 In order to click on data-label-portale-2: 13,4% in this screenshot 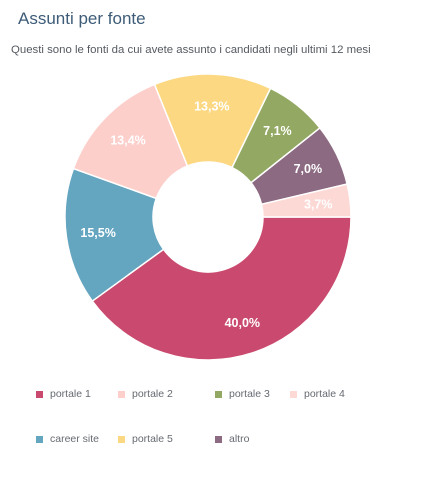, I will do `click(127, 141)`.